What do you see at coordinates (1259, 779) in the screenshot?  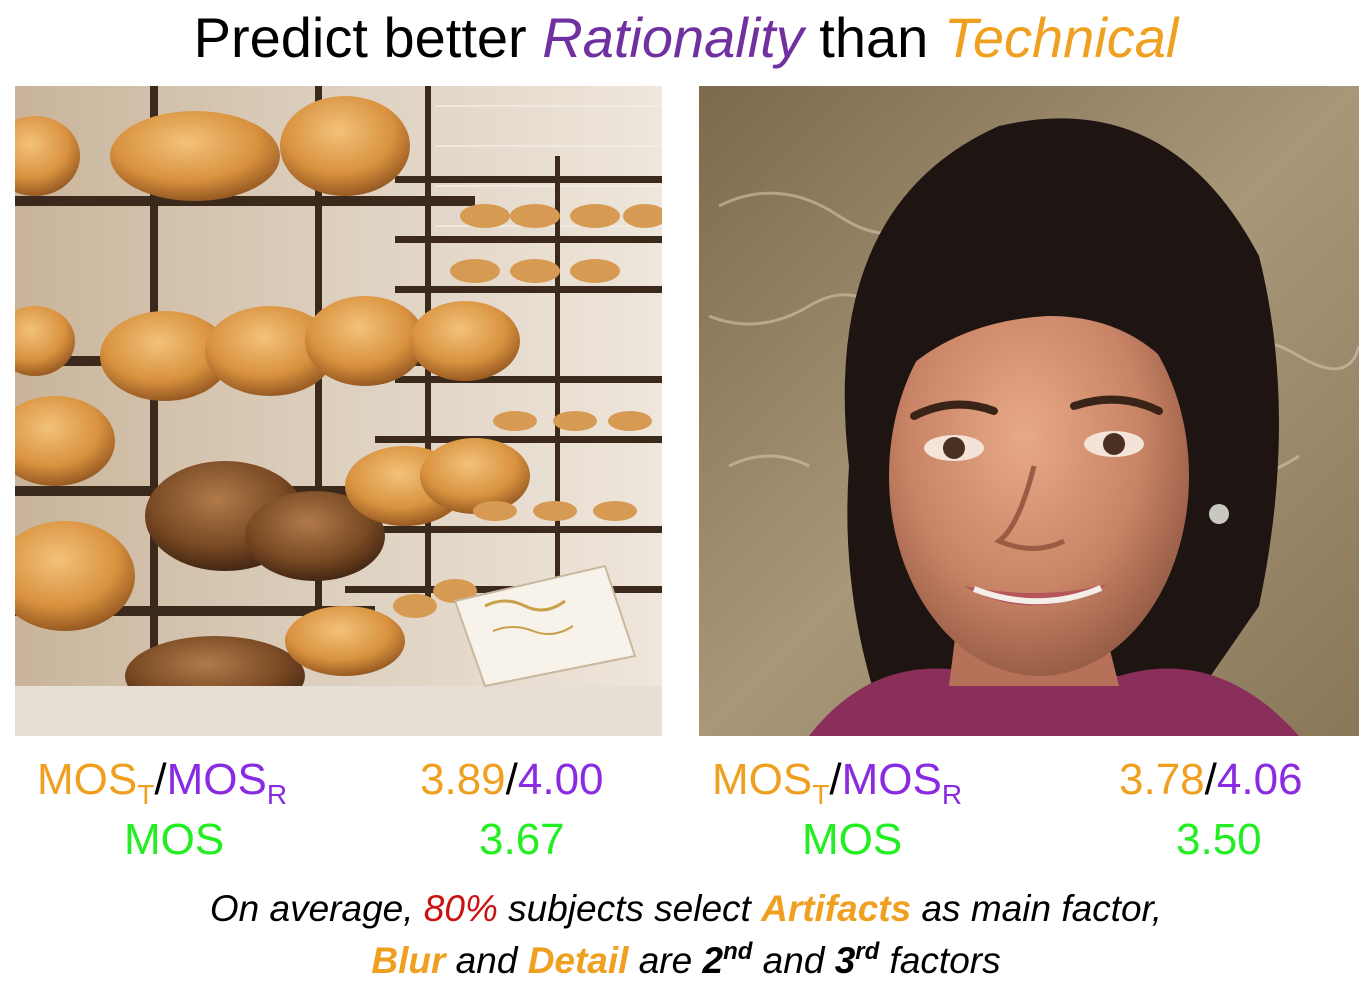 I see `mos-r-value: 4.06` at bounding box center [1259, 779].